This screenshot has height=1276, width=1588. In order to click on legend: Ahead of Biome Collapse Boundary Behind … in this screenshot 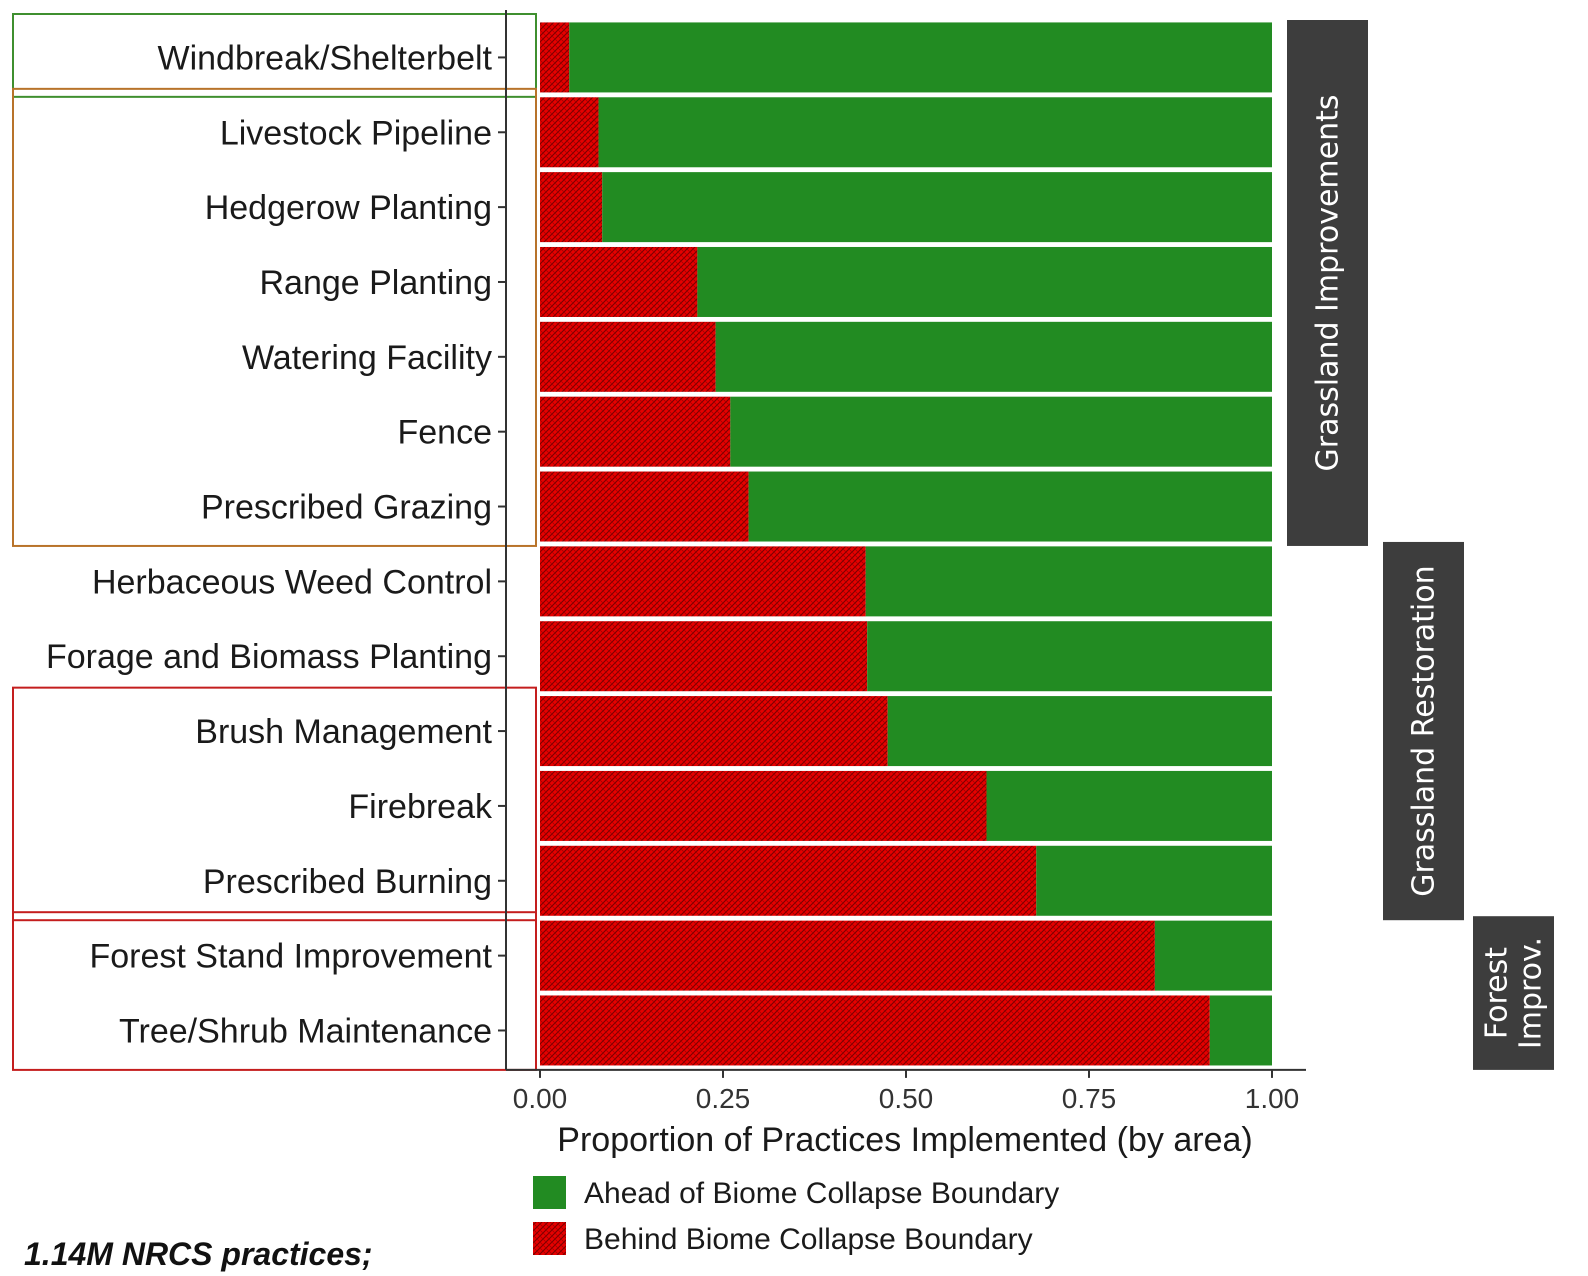, I will do `click(796, 1216)`.